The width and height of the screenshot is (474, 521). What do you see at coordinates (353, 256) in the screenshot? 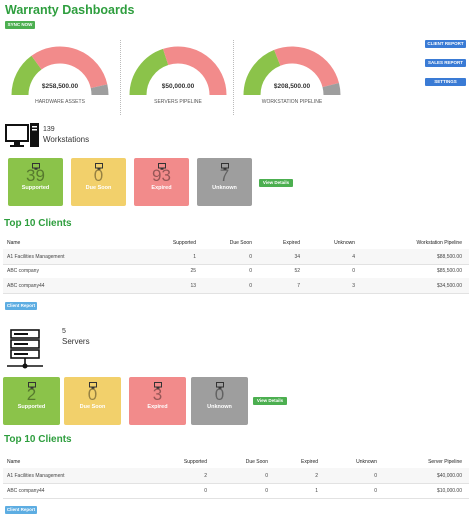
I see `table-cell: 4` at bounding box center [353, 256].